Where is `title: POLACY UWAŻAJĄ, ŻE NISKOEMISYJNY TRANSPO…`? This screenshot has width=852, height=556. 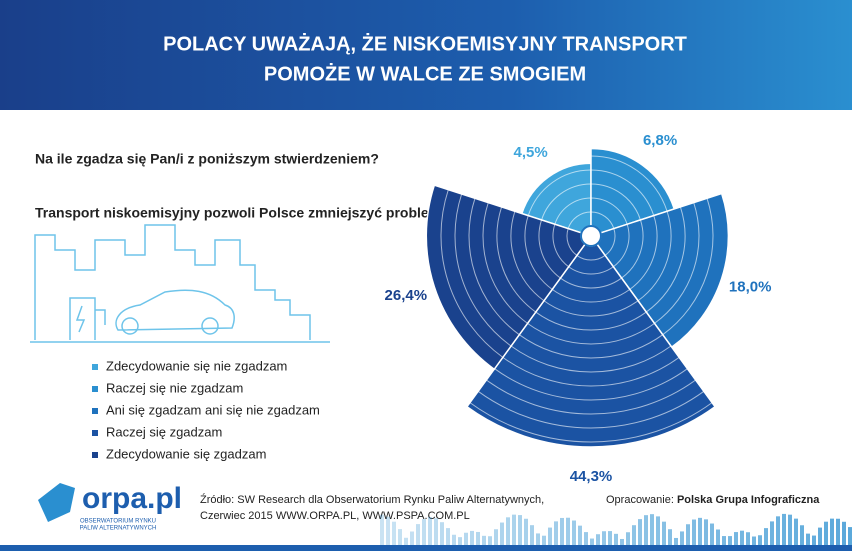
title: POLACY UWAŻAJĄ, ŻE NISKOEMISYJNY TRANSPO… is located at coordinates (425, 43).